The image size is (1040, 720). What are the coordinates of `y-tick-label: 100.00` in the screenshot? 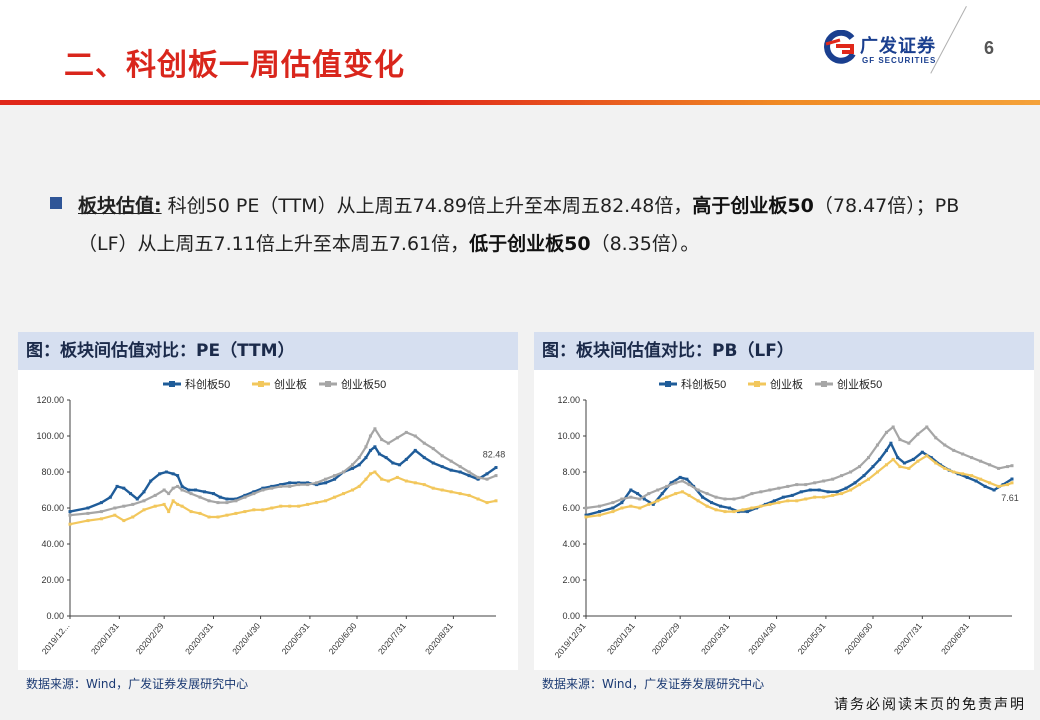 It's located at (50, 436).